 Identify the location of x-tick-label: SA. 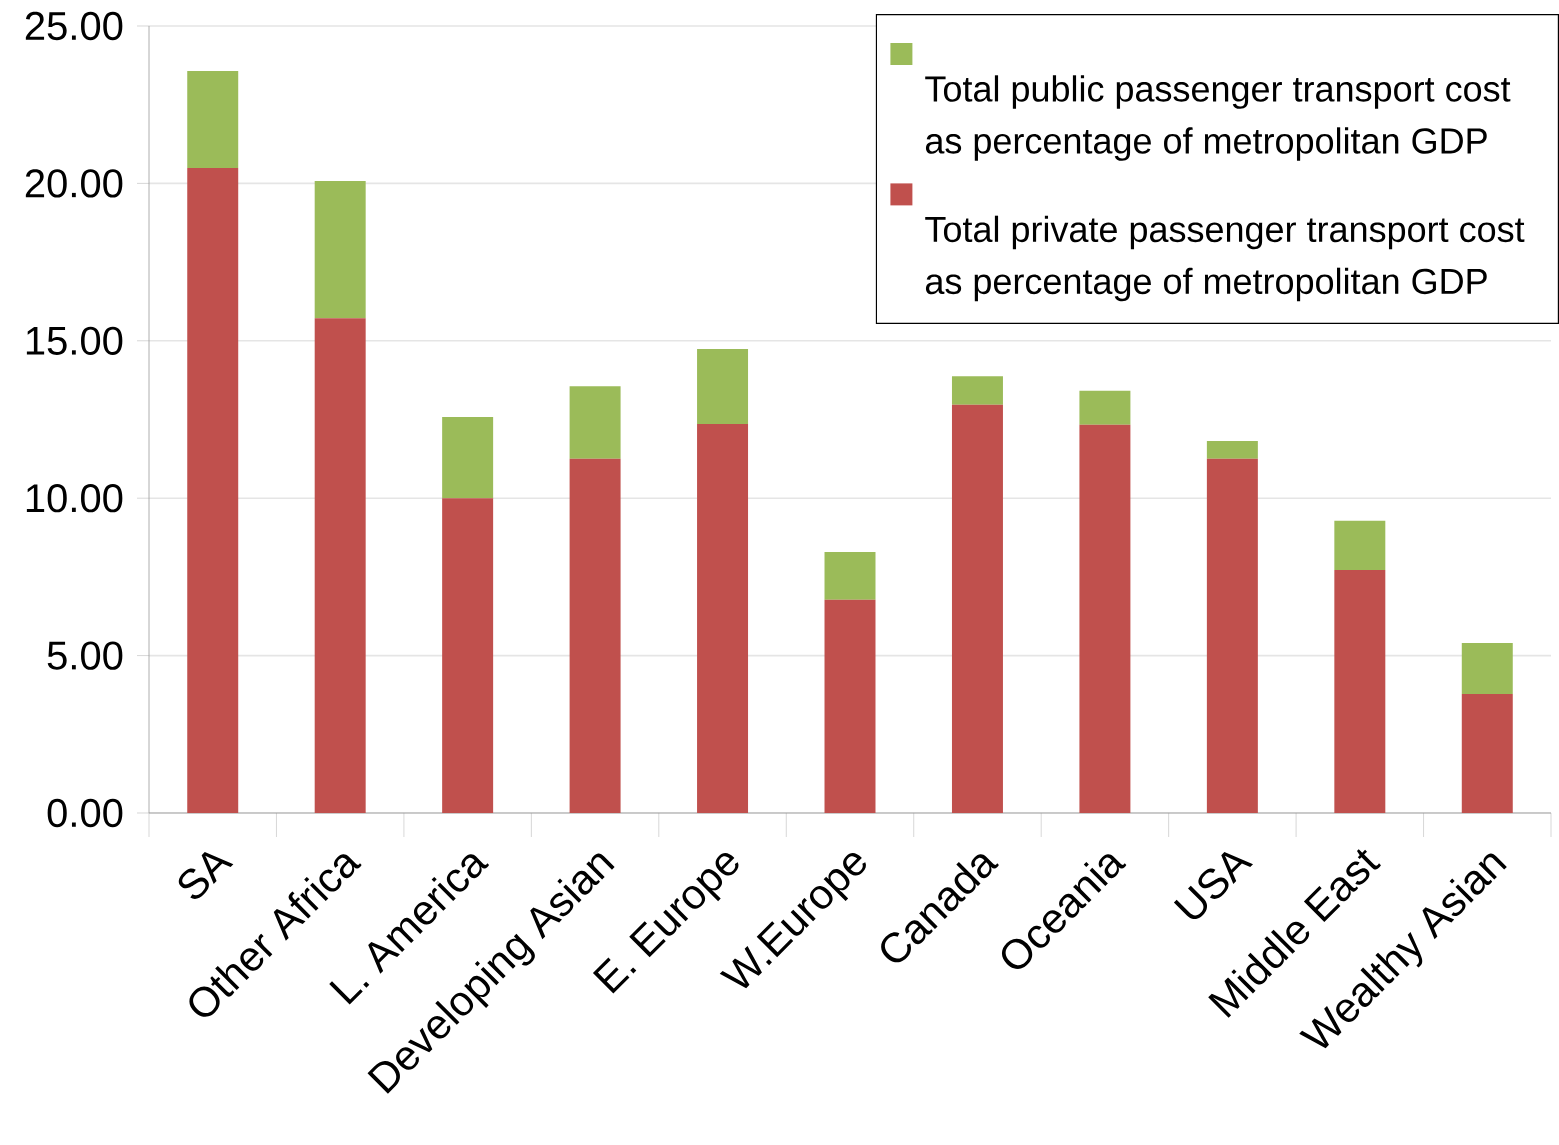
(206, 875).